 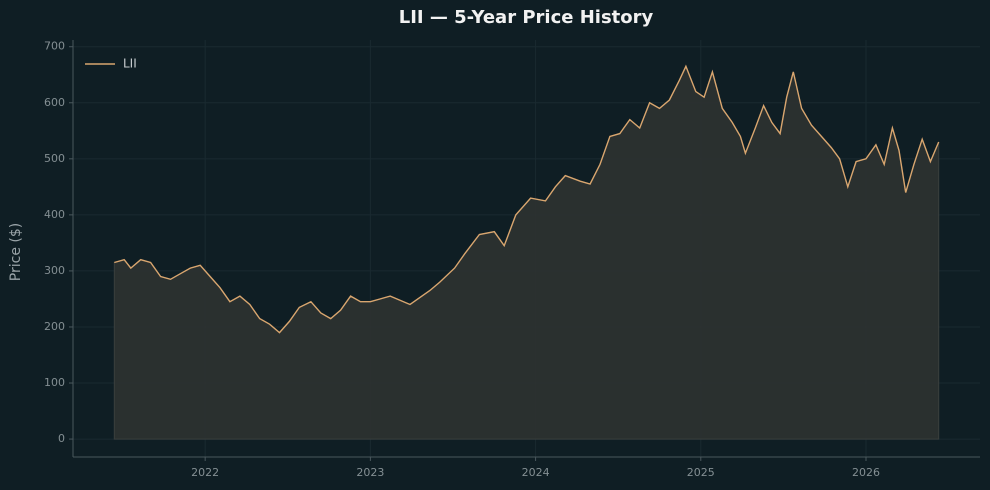 I want to click on y-tick-label: 600, so click(x=54, y=102).